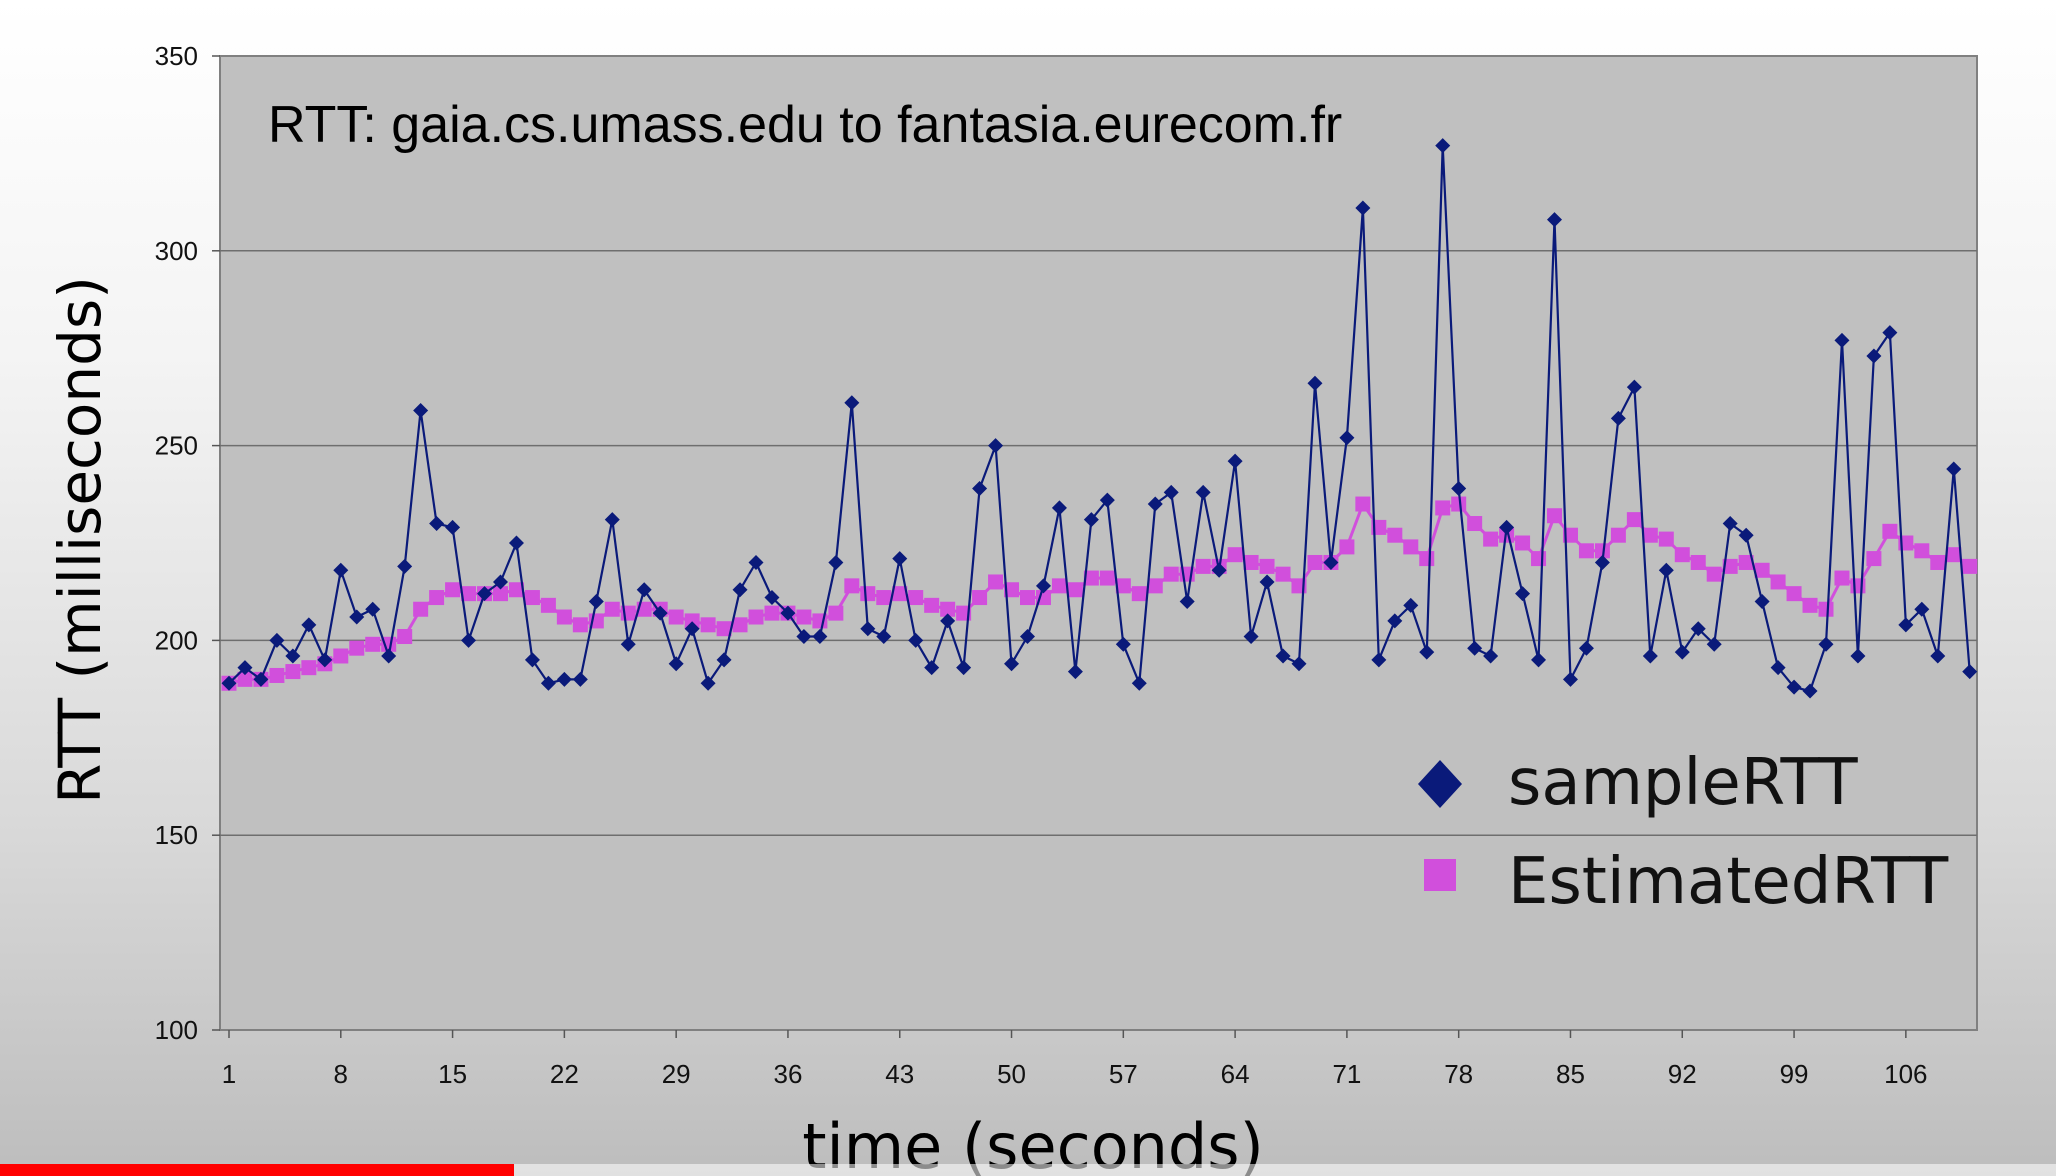  What do you see at coordinates (176, 640) in the screenshot?
I see `y-tick-label: 200` at bounding box center [176, 640].